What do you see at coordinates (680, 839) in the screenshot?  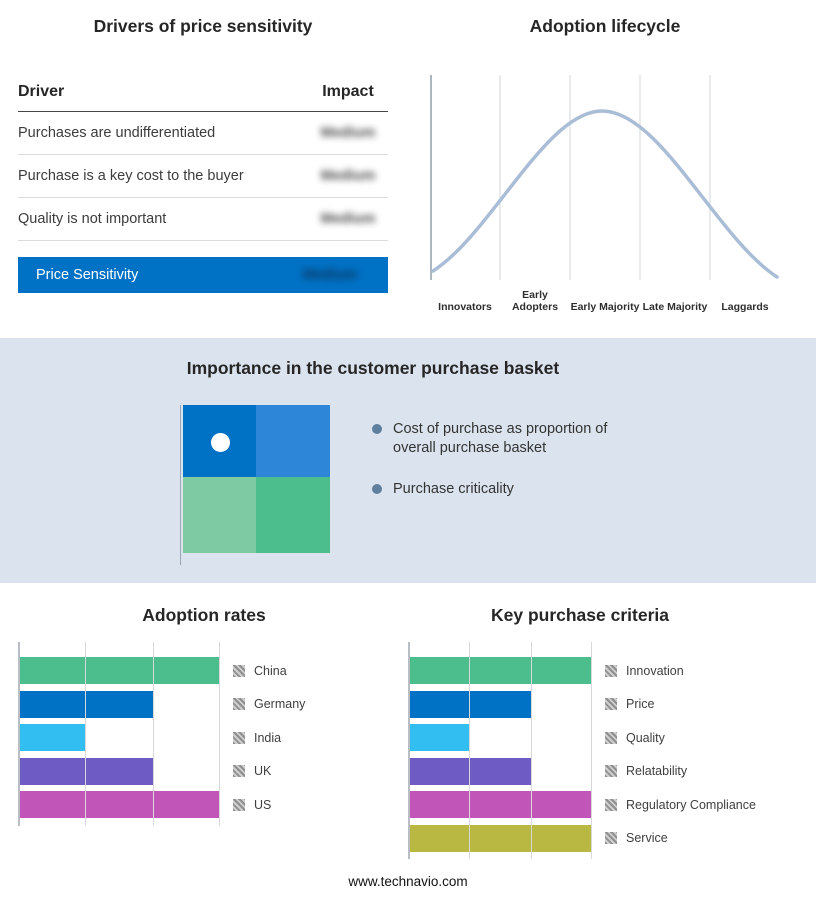 I see `legend-item: Service` at bounding box center [680, 839].